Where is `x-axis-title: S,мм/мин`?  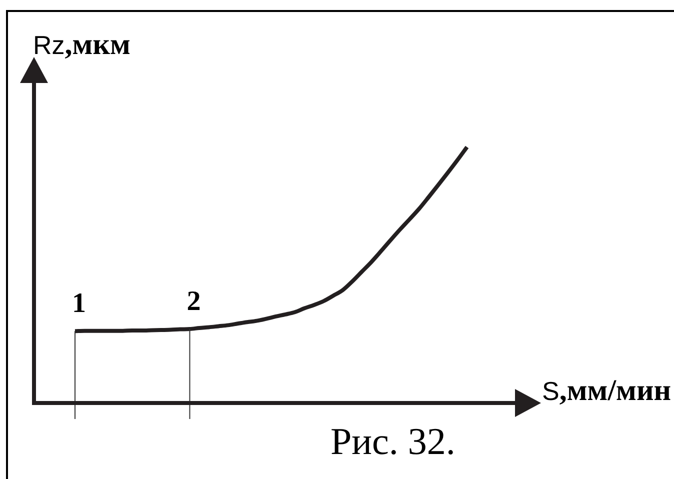 x-axis-title: S,мм/мин is located at coordinates (607, 390).